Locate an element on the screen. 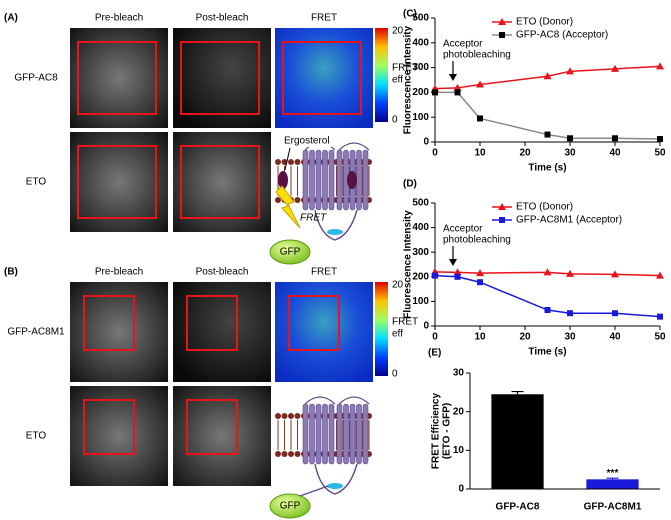  ergosterol-label: Ergosterol is located at coordinates (307, 141).